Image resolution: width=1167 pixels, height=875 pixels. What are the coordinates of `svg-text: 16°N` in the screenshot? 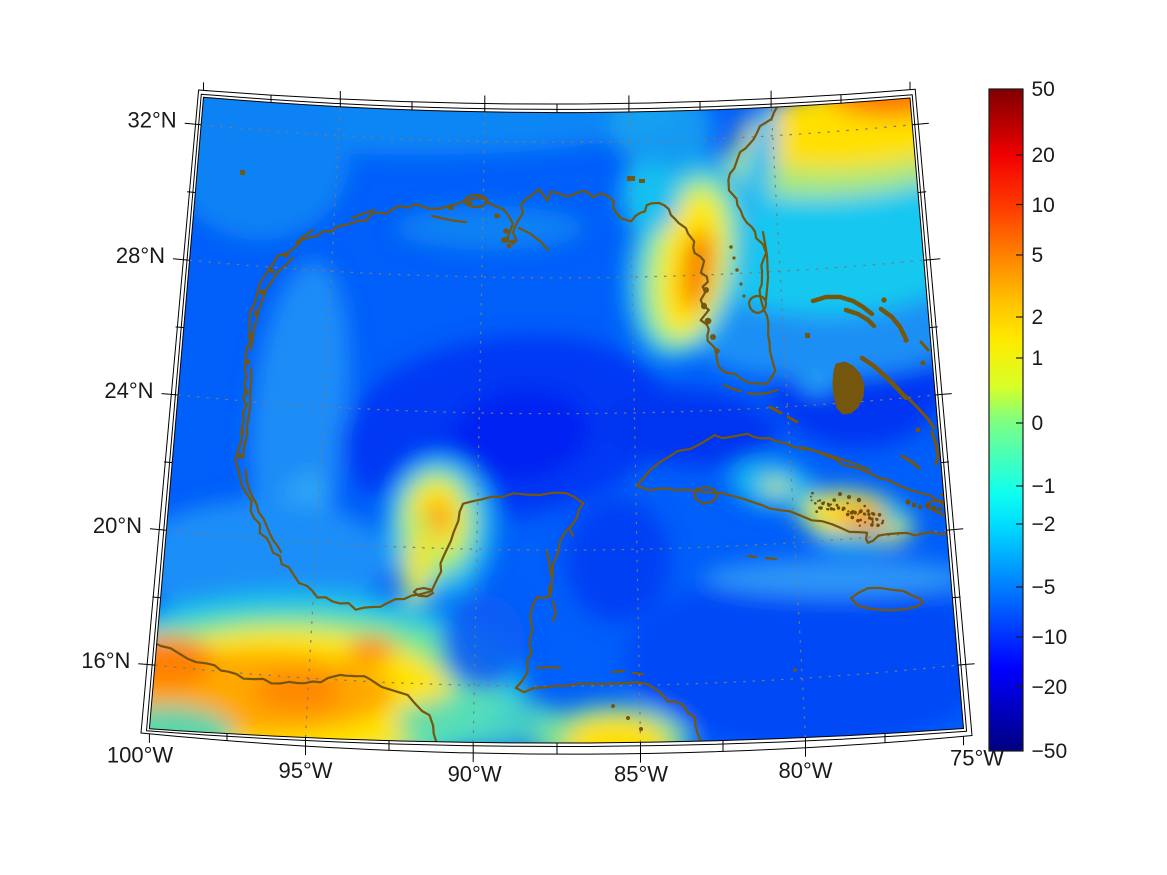 It's located at (105, 660).